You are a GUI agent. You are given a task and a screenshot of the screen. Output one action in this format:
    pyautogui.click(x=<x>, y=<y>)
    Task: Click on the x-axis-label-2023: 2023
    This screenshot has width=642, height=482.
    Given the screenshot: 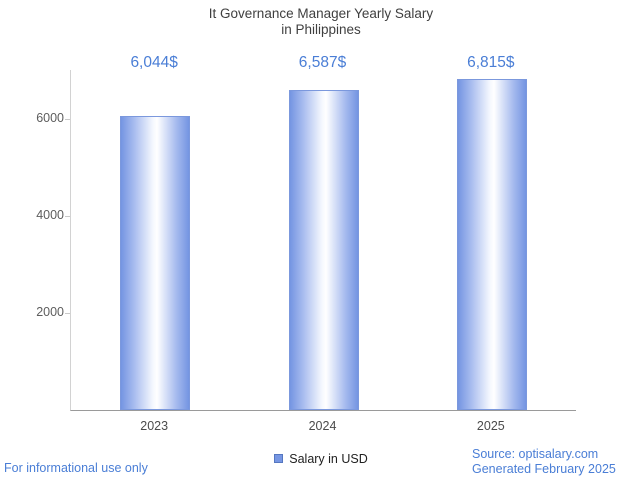 What is the action you would take?
    pyautogui.click(x=154, y=426)
    